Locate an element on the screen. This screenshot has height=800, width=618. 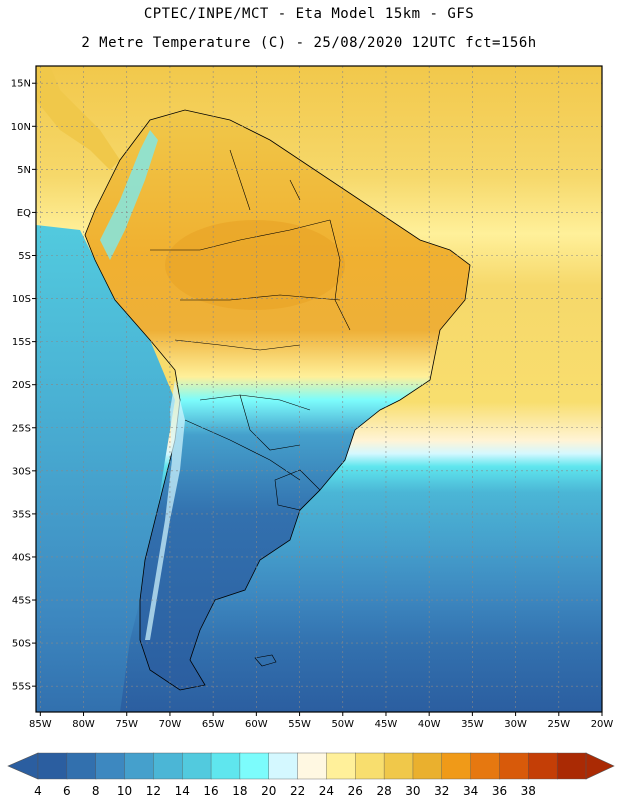
country-borders is located at coordinates (250, 330).